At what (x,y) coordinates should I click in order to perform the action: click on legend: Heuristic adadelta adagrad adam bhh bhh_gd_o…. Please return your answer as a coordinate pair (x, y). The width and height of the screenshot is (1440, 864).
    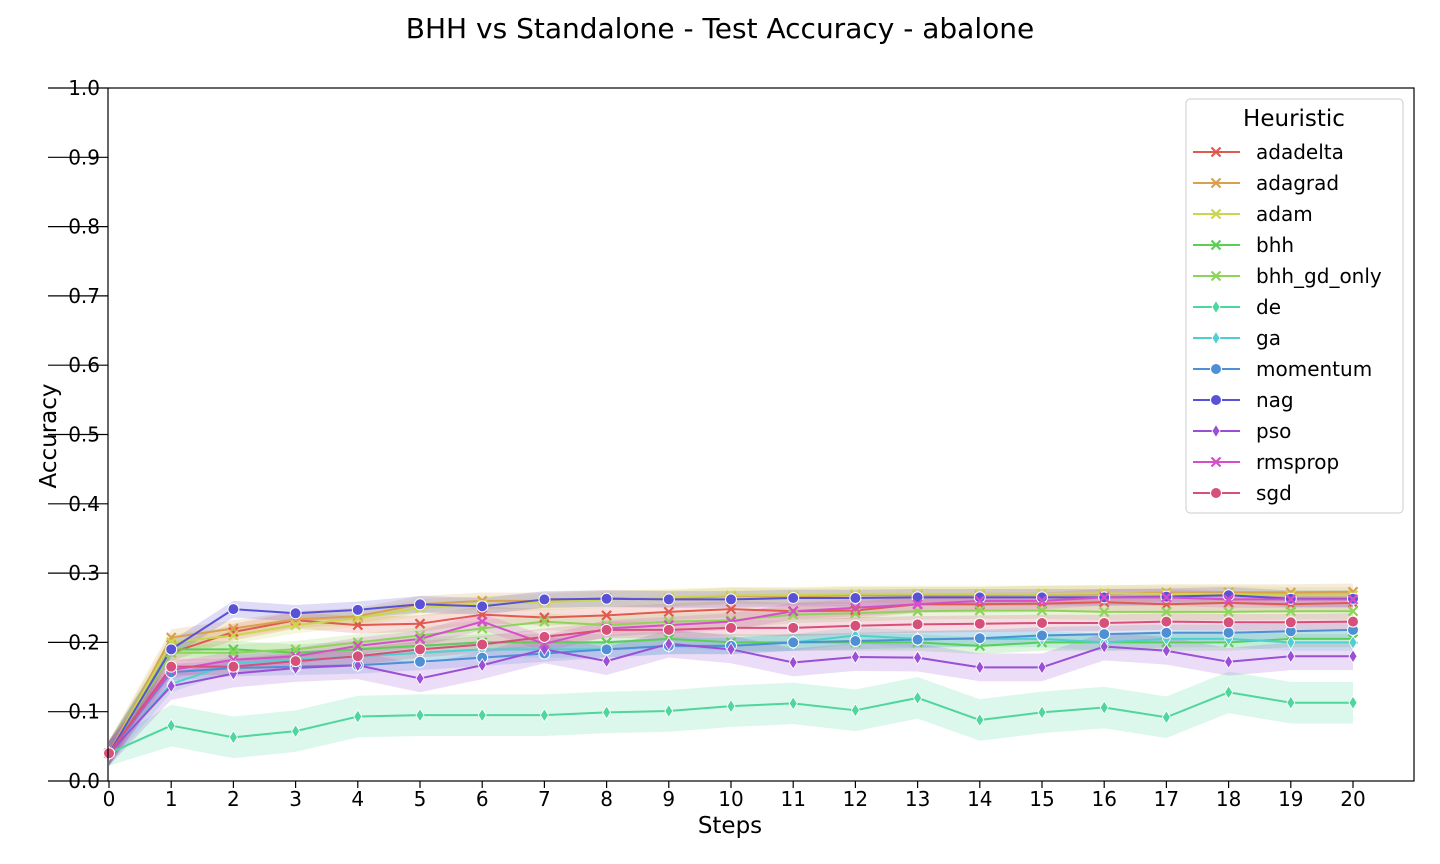
    Looking at the image, I should click on (1294, 306).